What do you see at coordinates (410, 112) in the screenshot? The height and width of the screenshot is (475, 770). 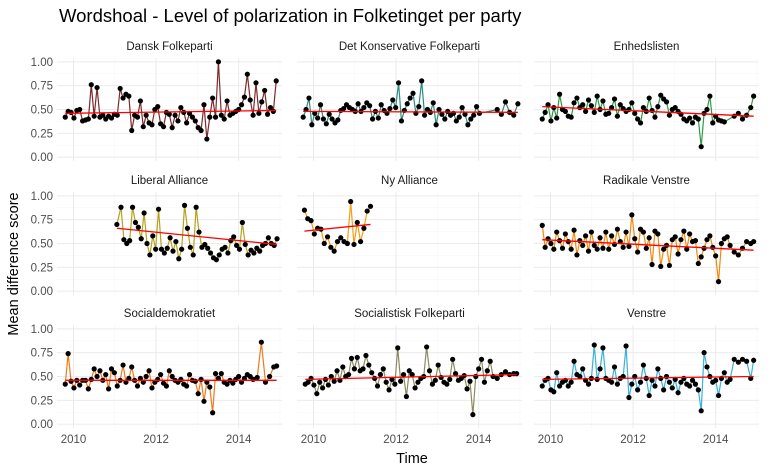 I see `trend-line-det-konservative-folkeparti` at bounding box center [410, 112].